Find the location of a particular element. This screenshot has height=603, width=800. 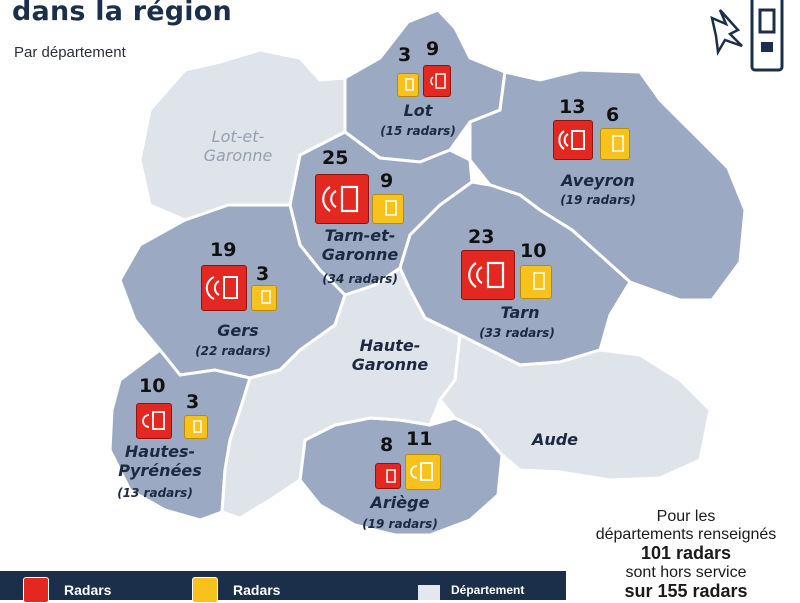

hp-red-radar-icon is located at coordinates (154, 421).